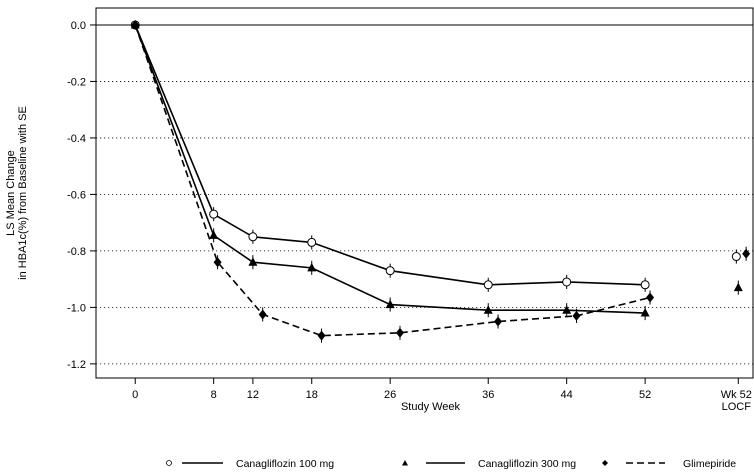 The width and height of the screenshot is (754, 475). What do you see at coordinates (488, 395) in the screenshot?
I see `x-tick-label-5: 36` at bounding box center [488, 395].